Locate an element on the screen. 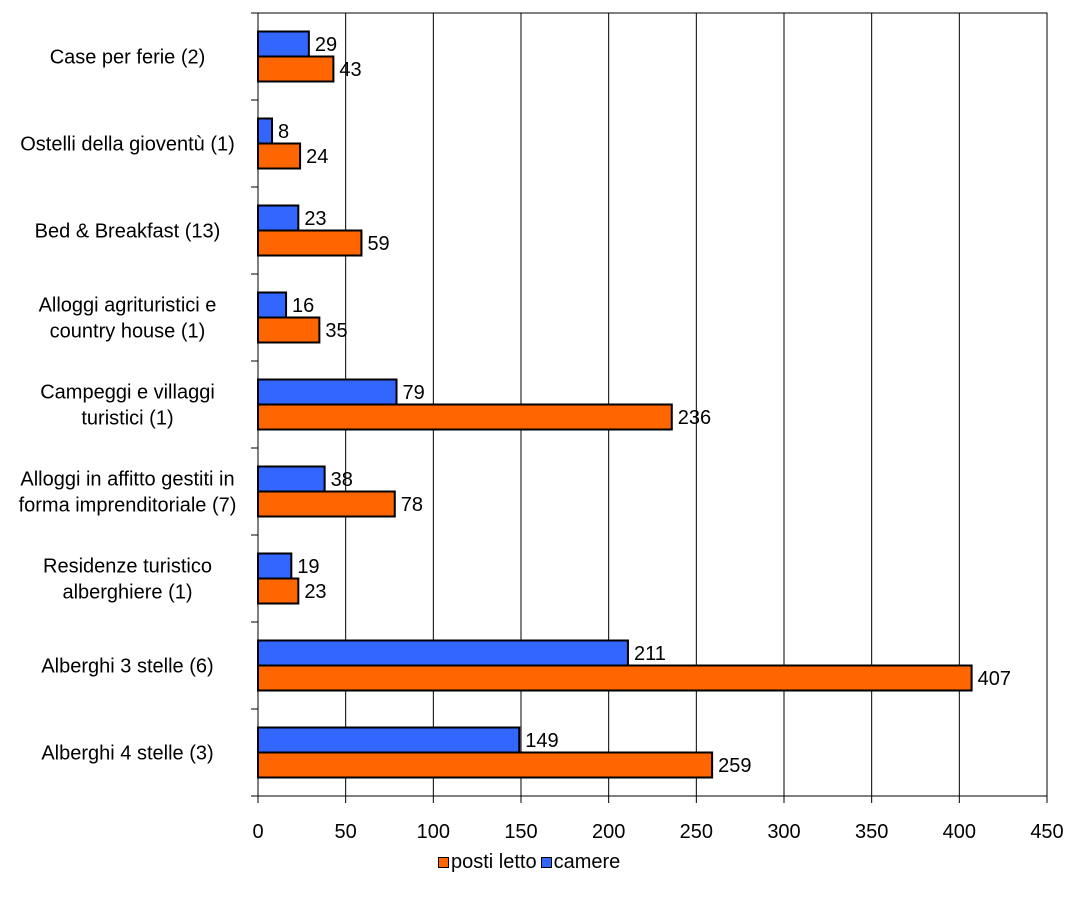  x-tick-label-200: 200 is located at coordinates (608, 832).